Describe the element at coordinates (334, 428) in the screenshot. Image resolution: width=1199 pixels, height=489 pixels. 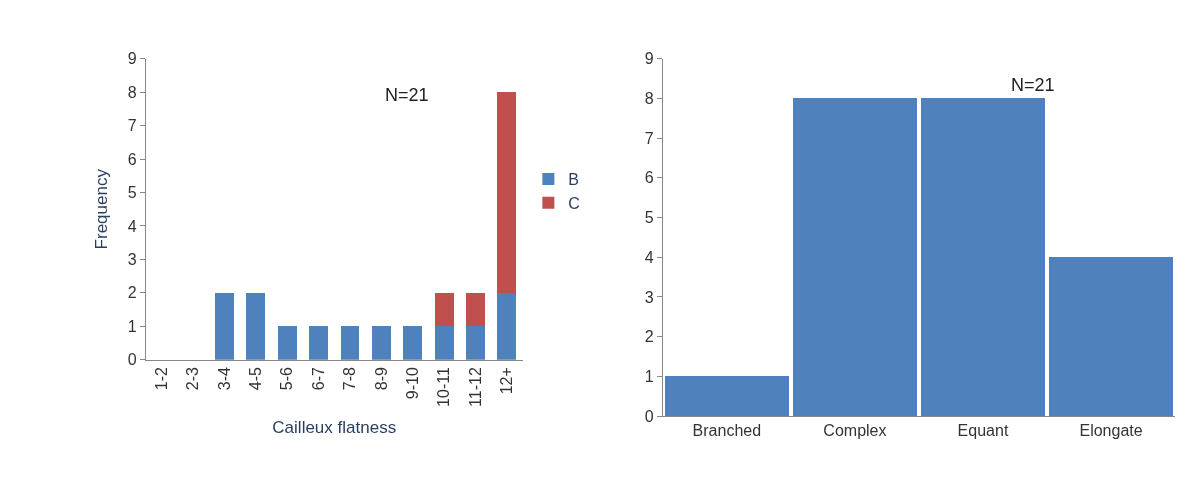
I see `x-axis-title: Cailleux flatness` at that location.